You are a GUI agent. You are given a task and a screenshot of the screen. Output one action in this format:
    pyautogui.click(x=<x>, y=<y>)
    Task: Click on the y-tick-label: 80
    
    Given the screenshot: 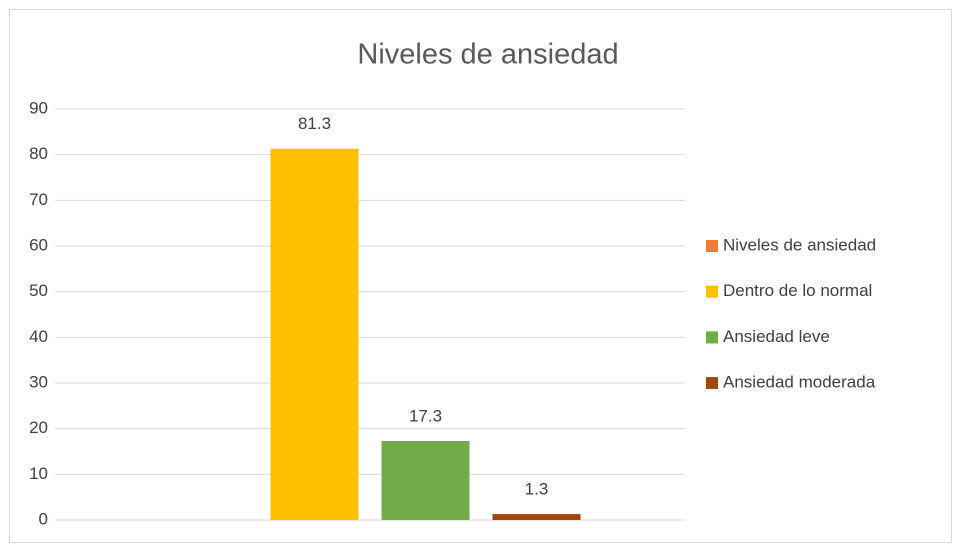 What is the action you would take?
    pyautogui.click(x=38, y=153)
    